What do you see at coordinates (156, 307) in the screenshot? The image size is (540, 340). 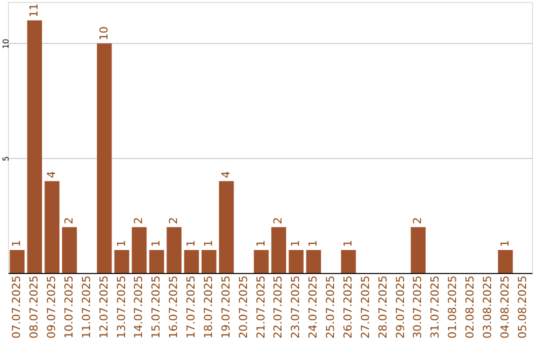 I see `x-tick-label: 15.07.2025` at bounding box center [156, 307].